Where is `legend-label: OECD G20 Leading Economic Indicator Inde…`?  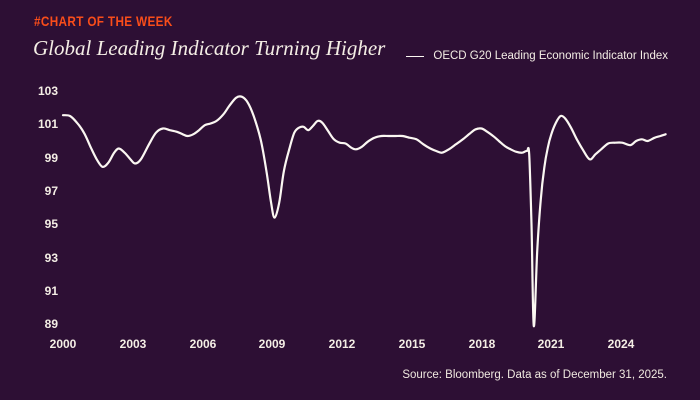
legend-label: OECD G20 Leading Economic Indicator Inde… is located at coordinates (550, 56).